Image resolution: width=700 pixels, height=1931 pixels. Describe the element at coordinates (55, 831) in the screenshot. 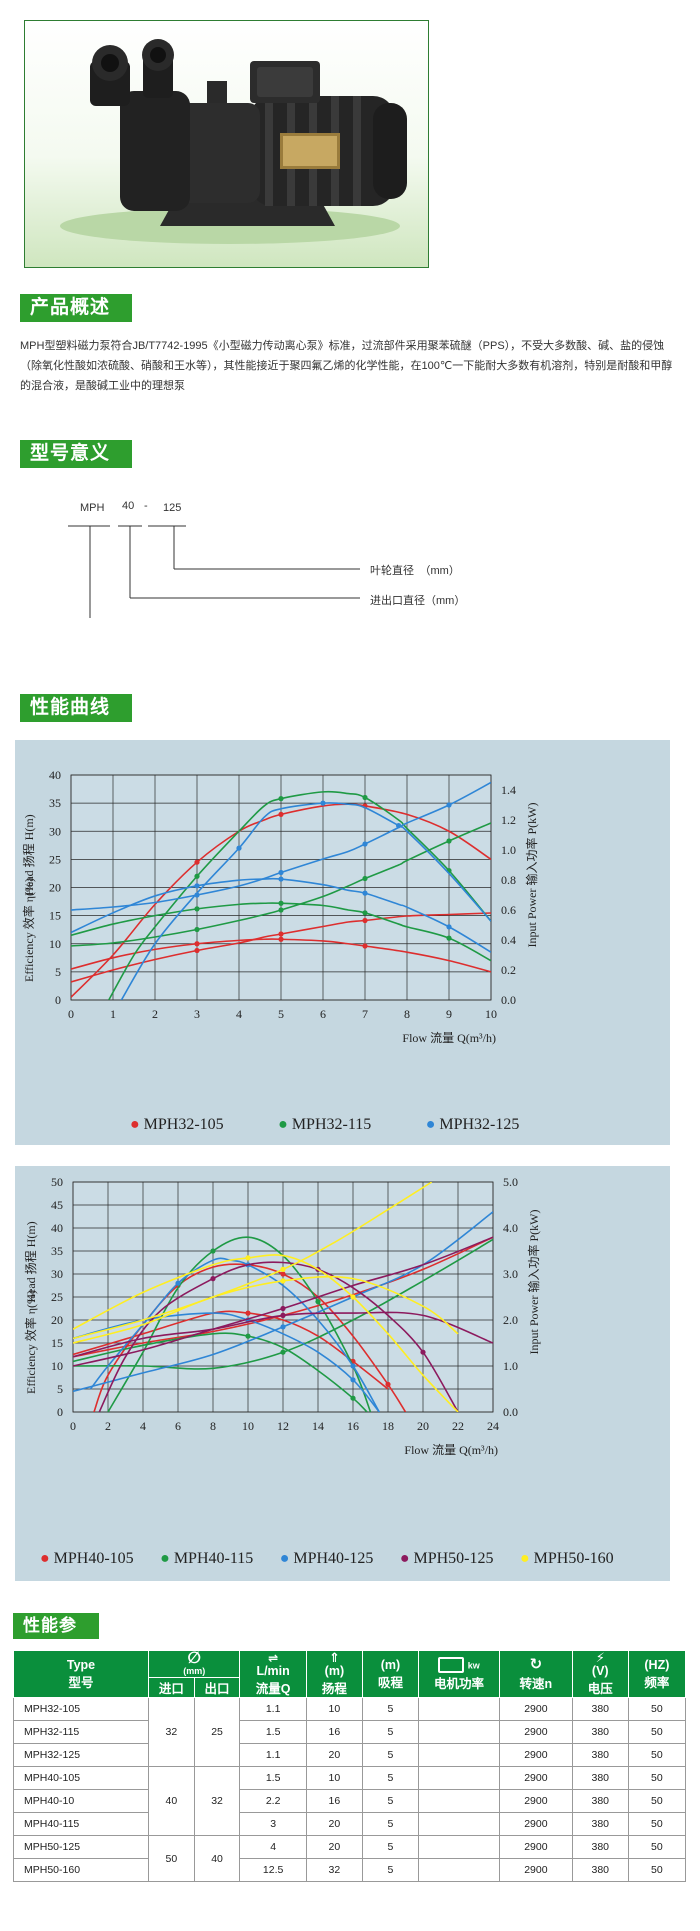

I see `y-tick-label: 30` at that location.